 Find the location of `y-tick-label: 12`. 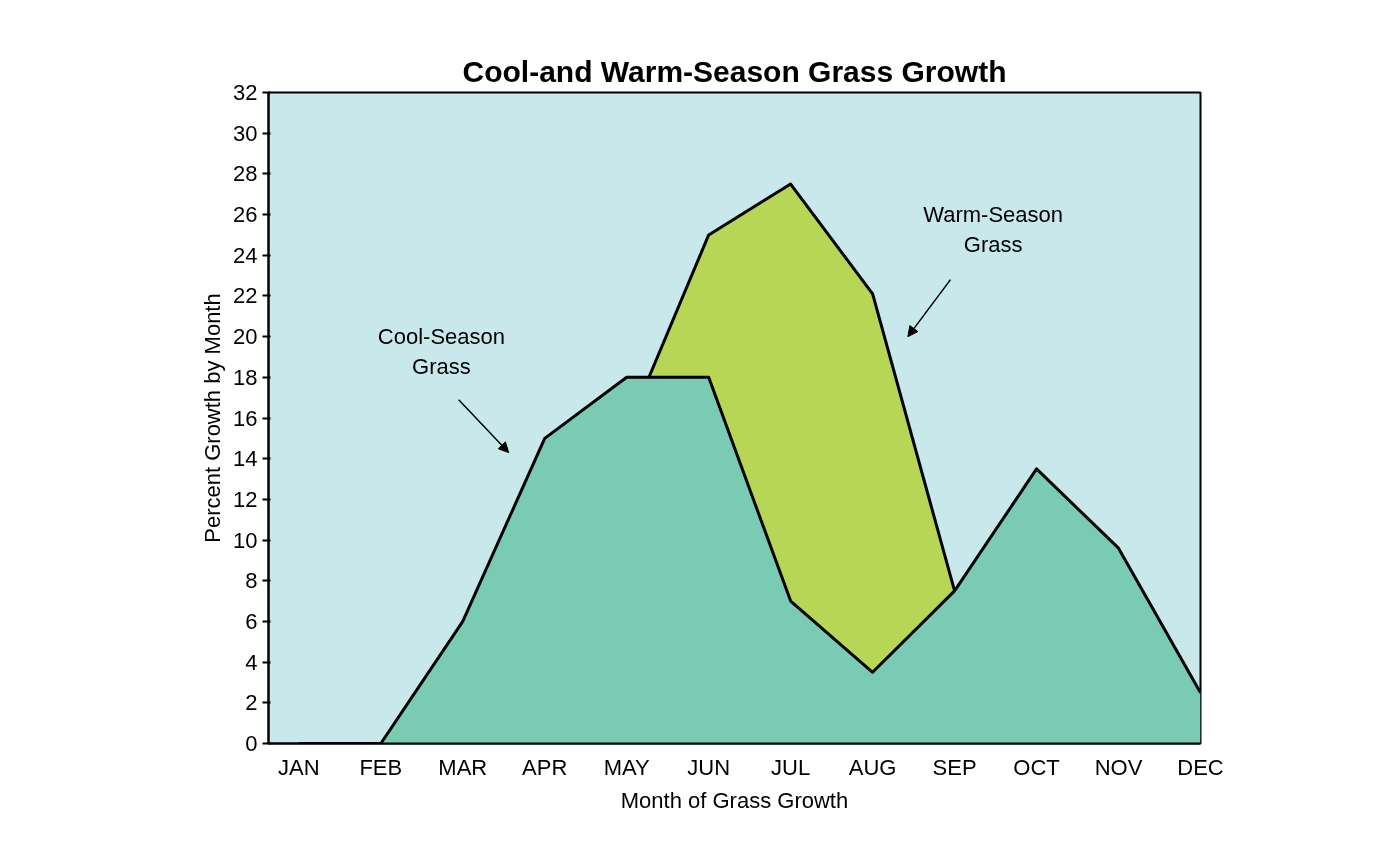

y-tick-label: 12 is located at coordinates (245, 499).